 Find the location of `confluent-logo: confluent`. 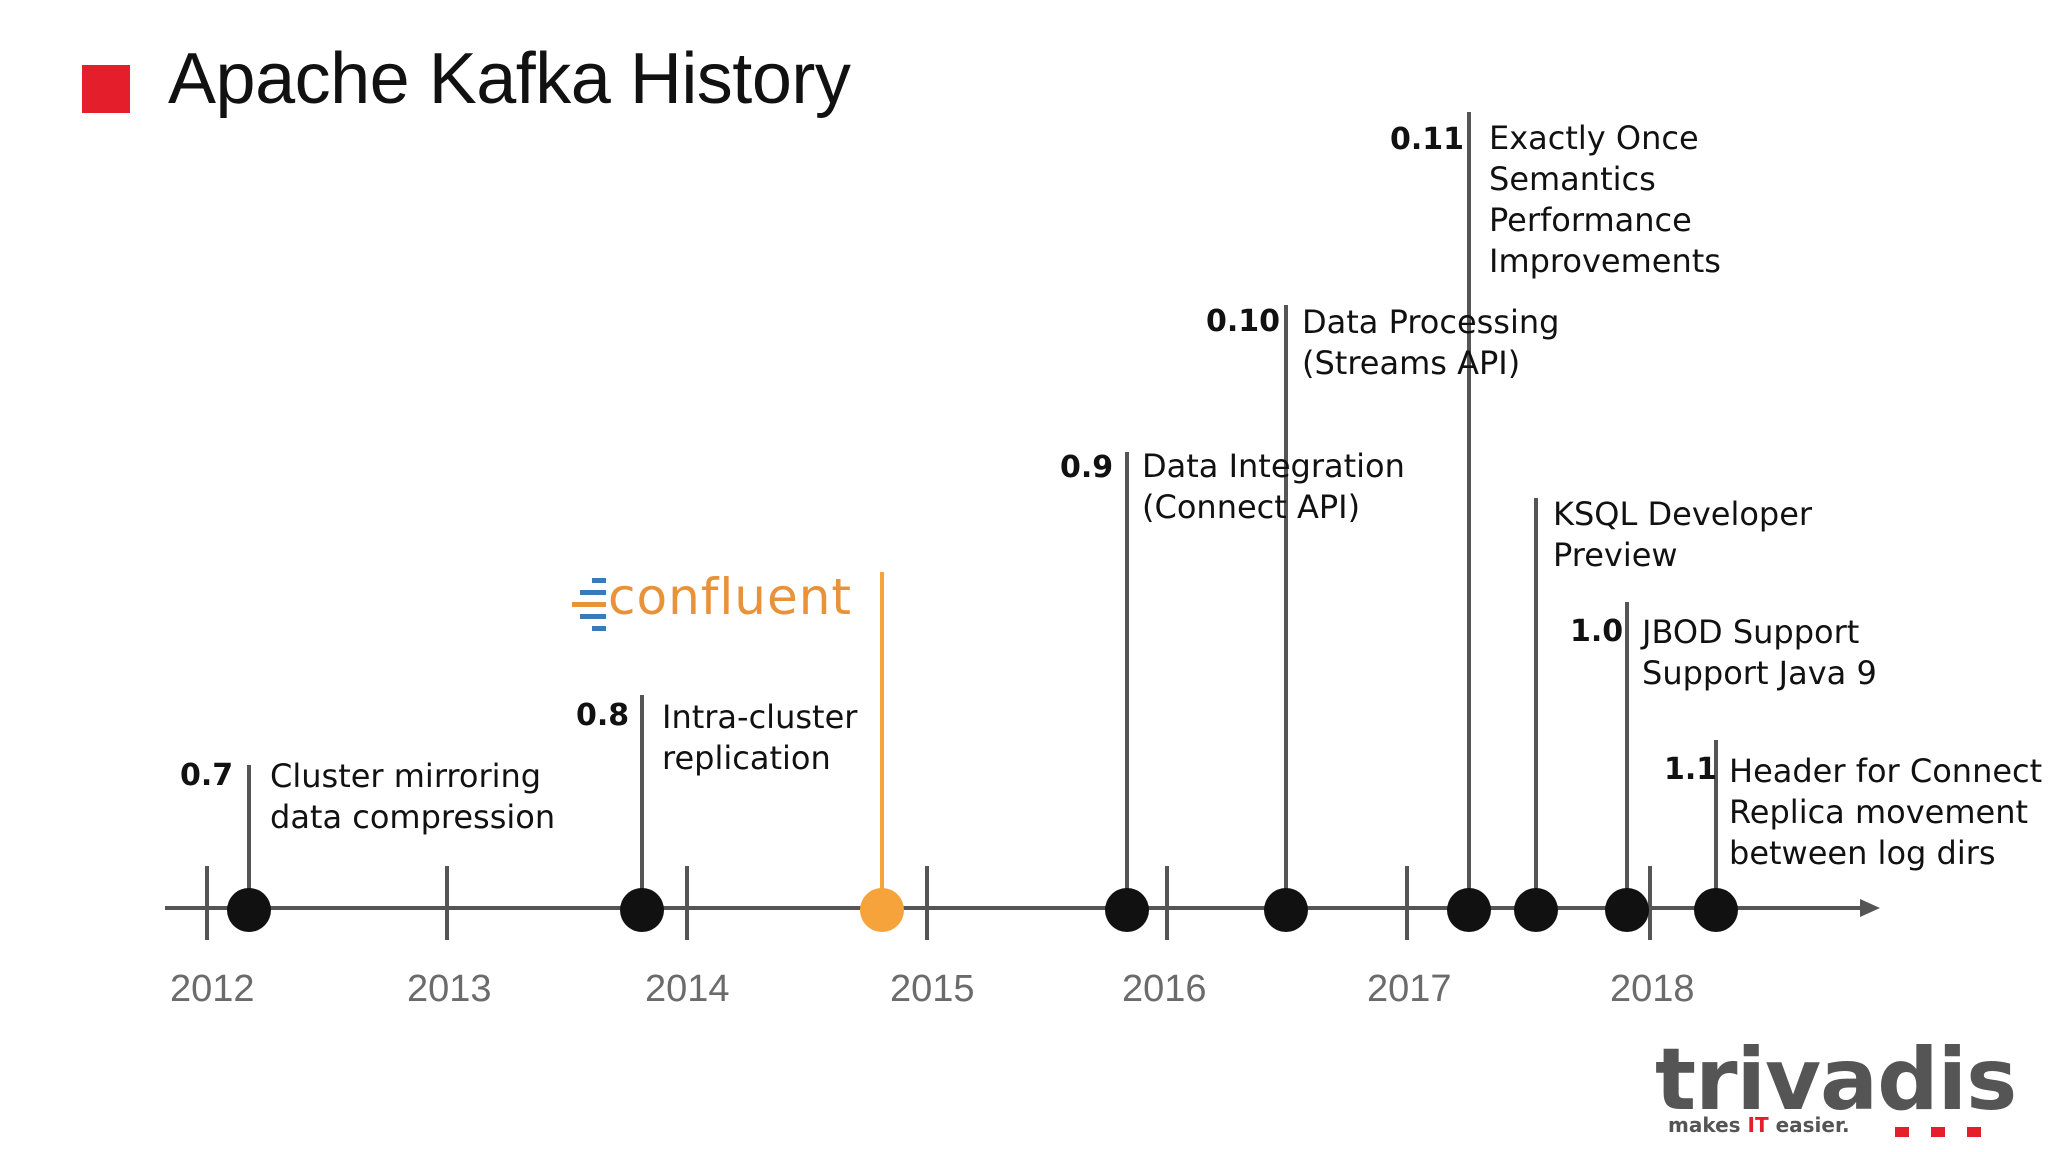

confluent-logo: confluent is located at coordinates (730, 597).